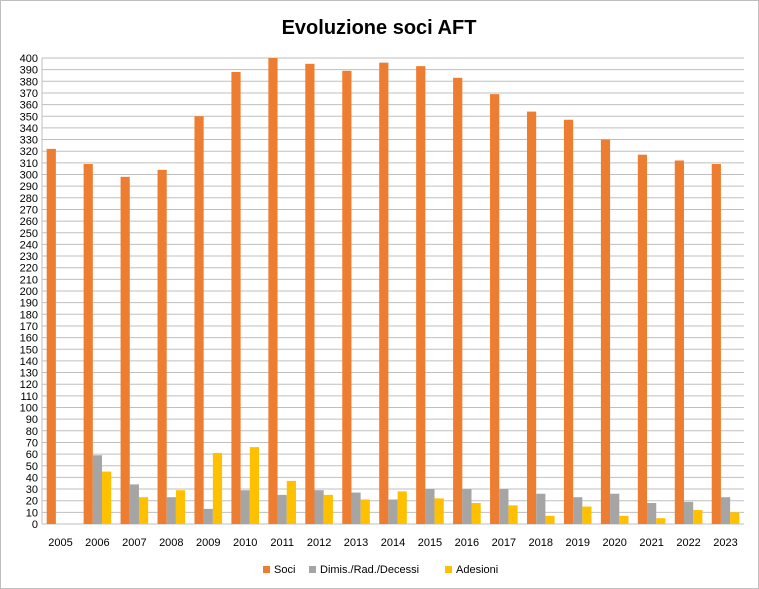  What do you see at coordinates (60, 543) in the screenshot?
I see `x-tick-label: 2005` at bounding box center [60, 543].